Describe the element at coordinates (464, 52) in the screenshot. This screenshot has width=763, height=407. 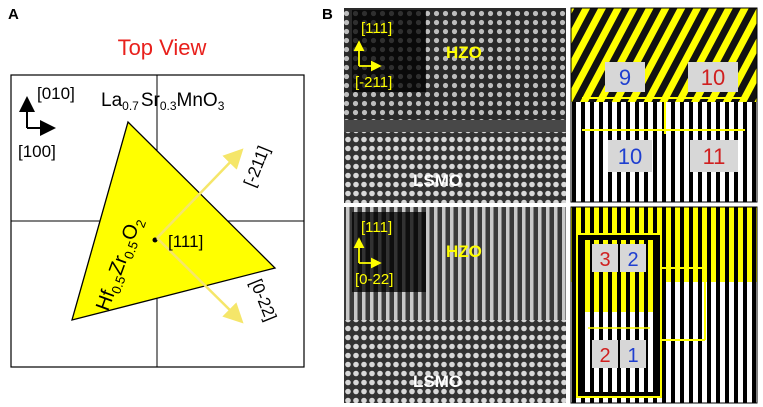
I see `top-film-label: HZO` at that location.